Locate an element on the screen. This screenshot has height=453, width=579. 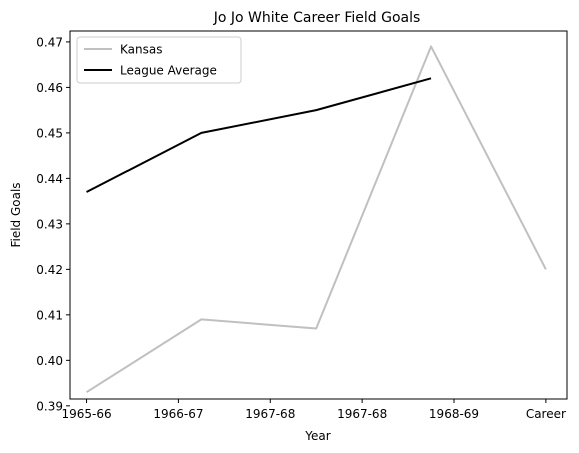
x-tick-label: 1968-69 is located at coordinates (454, 414).